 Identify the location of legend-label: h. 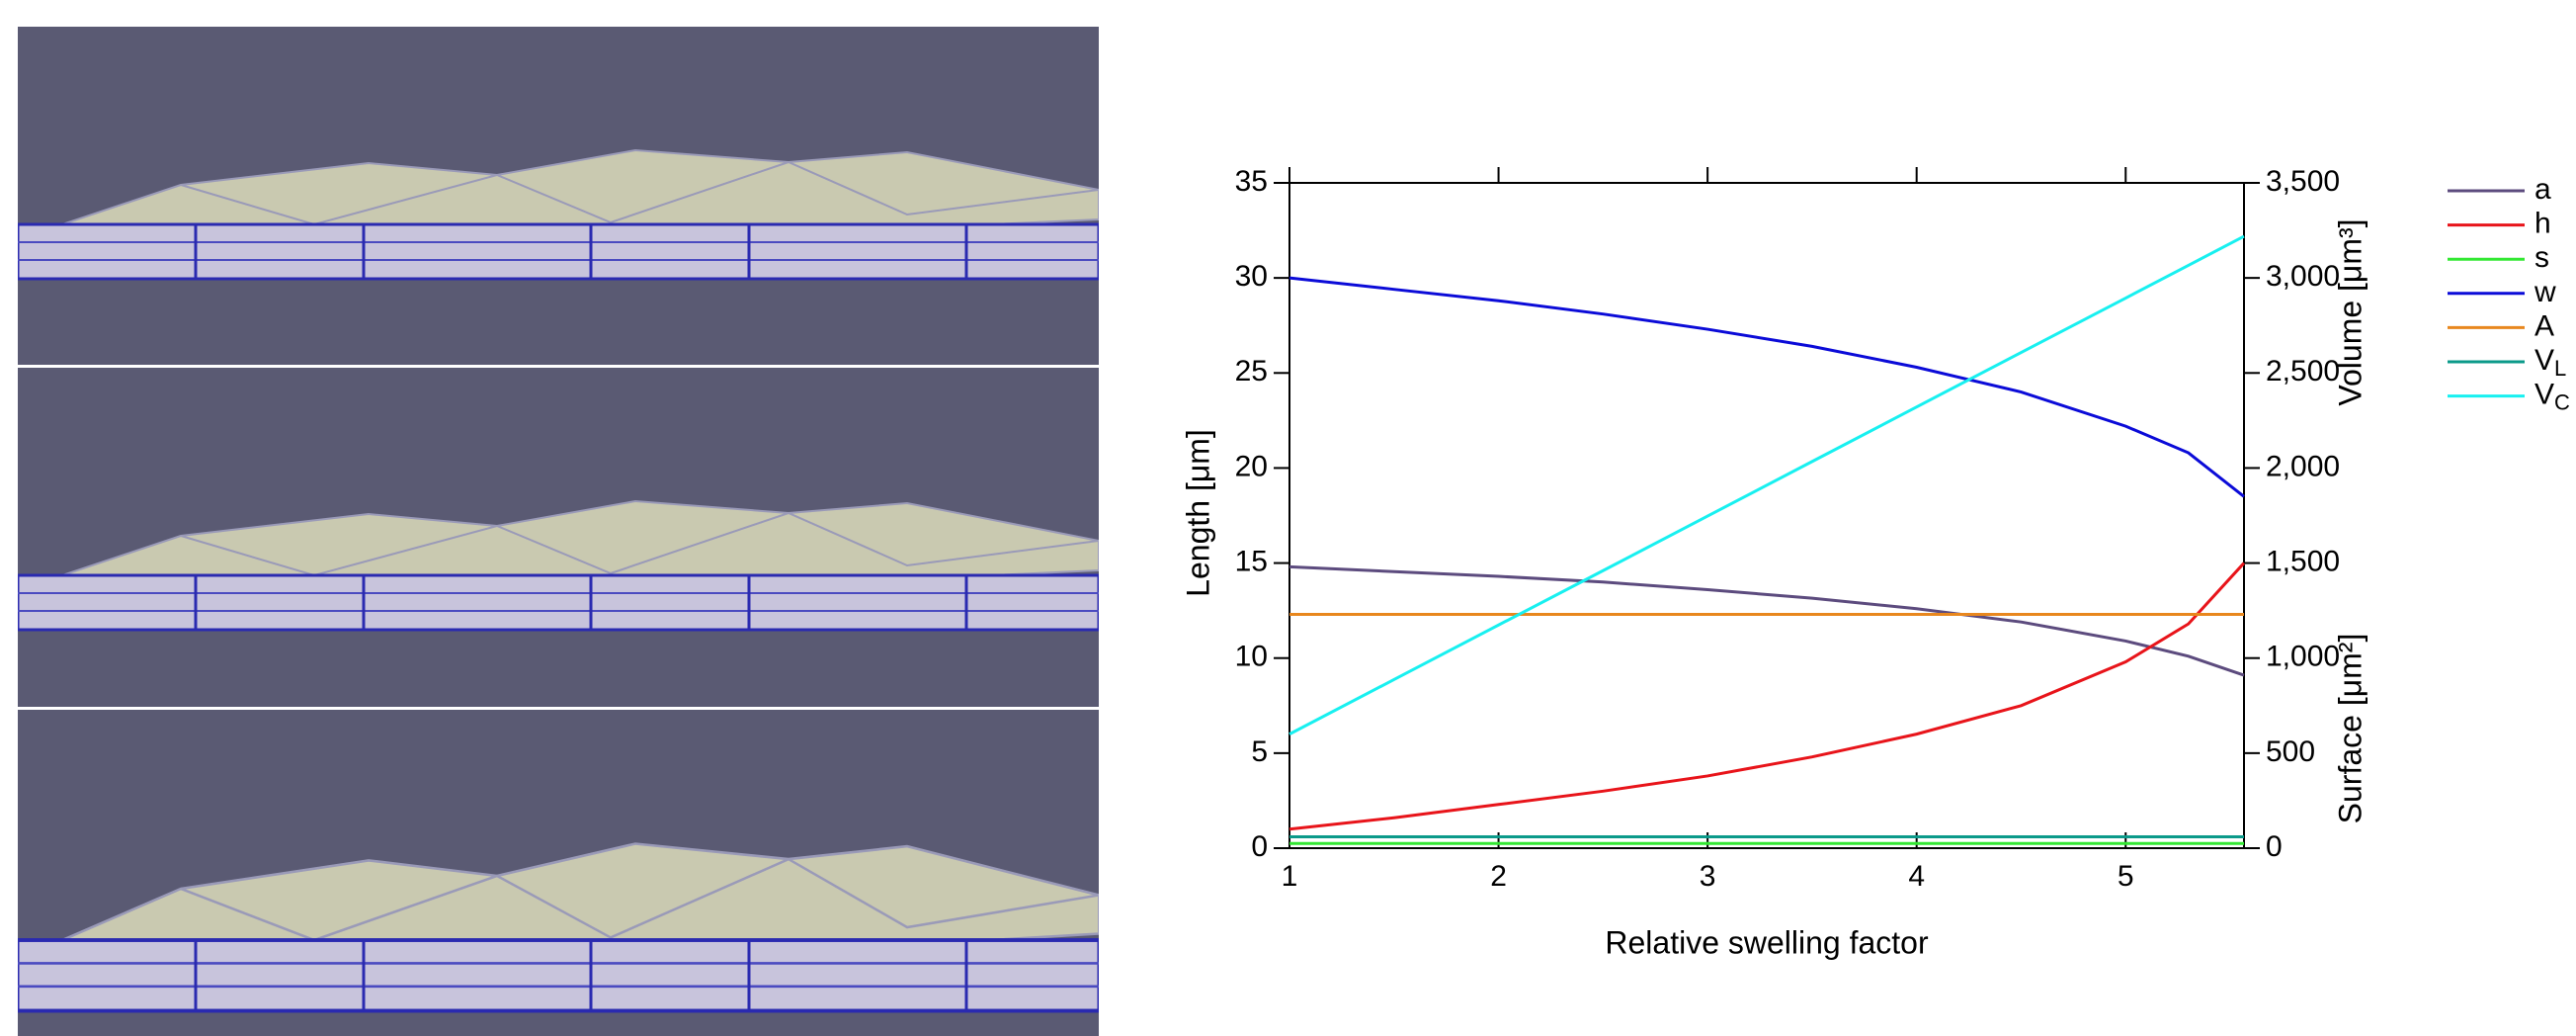
(2542, 224).